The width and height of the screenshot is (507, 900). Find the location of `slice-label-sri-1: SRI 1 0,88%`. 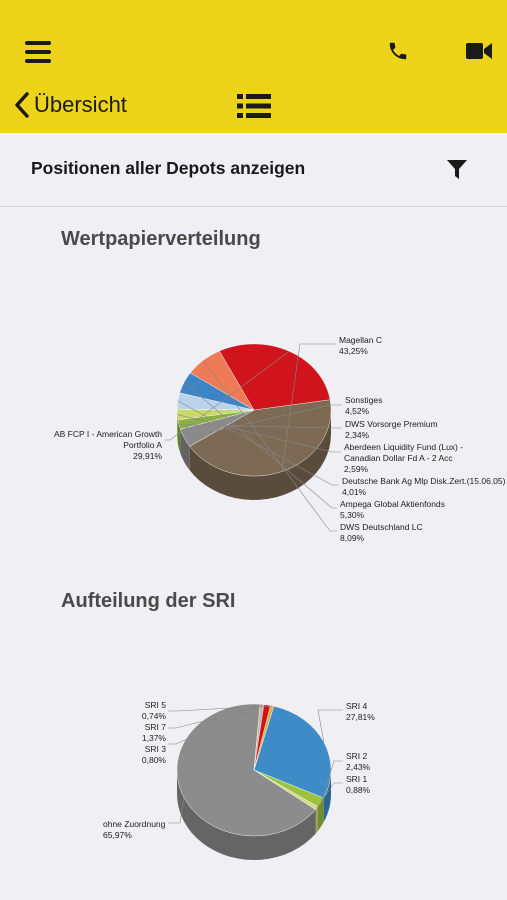

slice-label-sri-1: SRI 1 0,88% is located at coordinates (358, 784).